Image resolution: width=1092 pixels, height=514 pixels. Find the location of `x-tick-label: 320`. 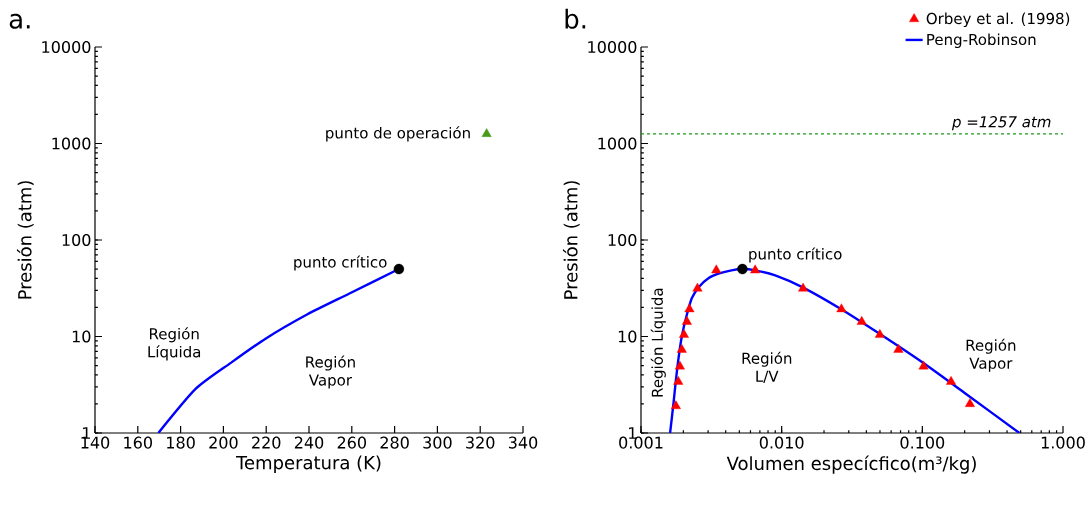

x-tick-label: 320 is located at coordinates (480, 442).